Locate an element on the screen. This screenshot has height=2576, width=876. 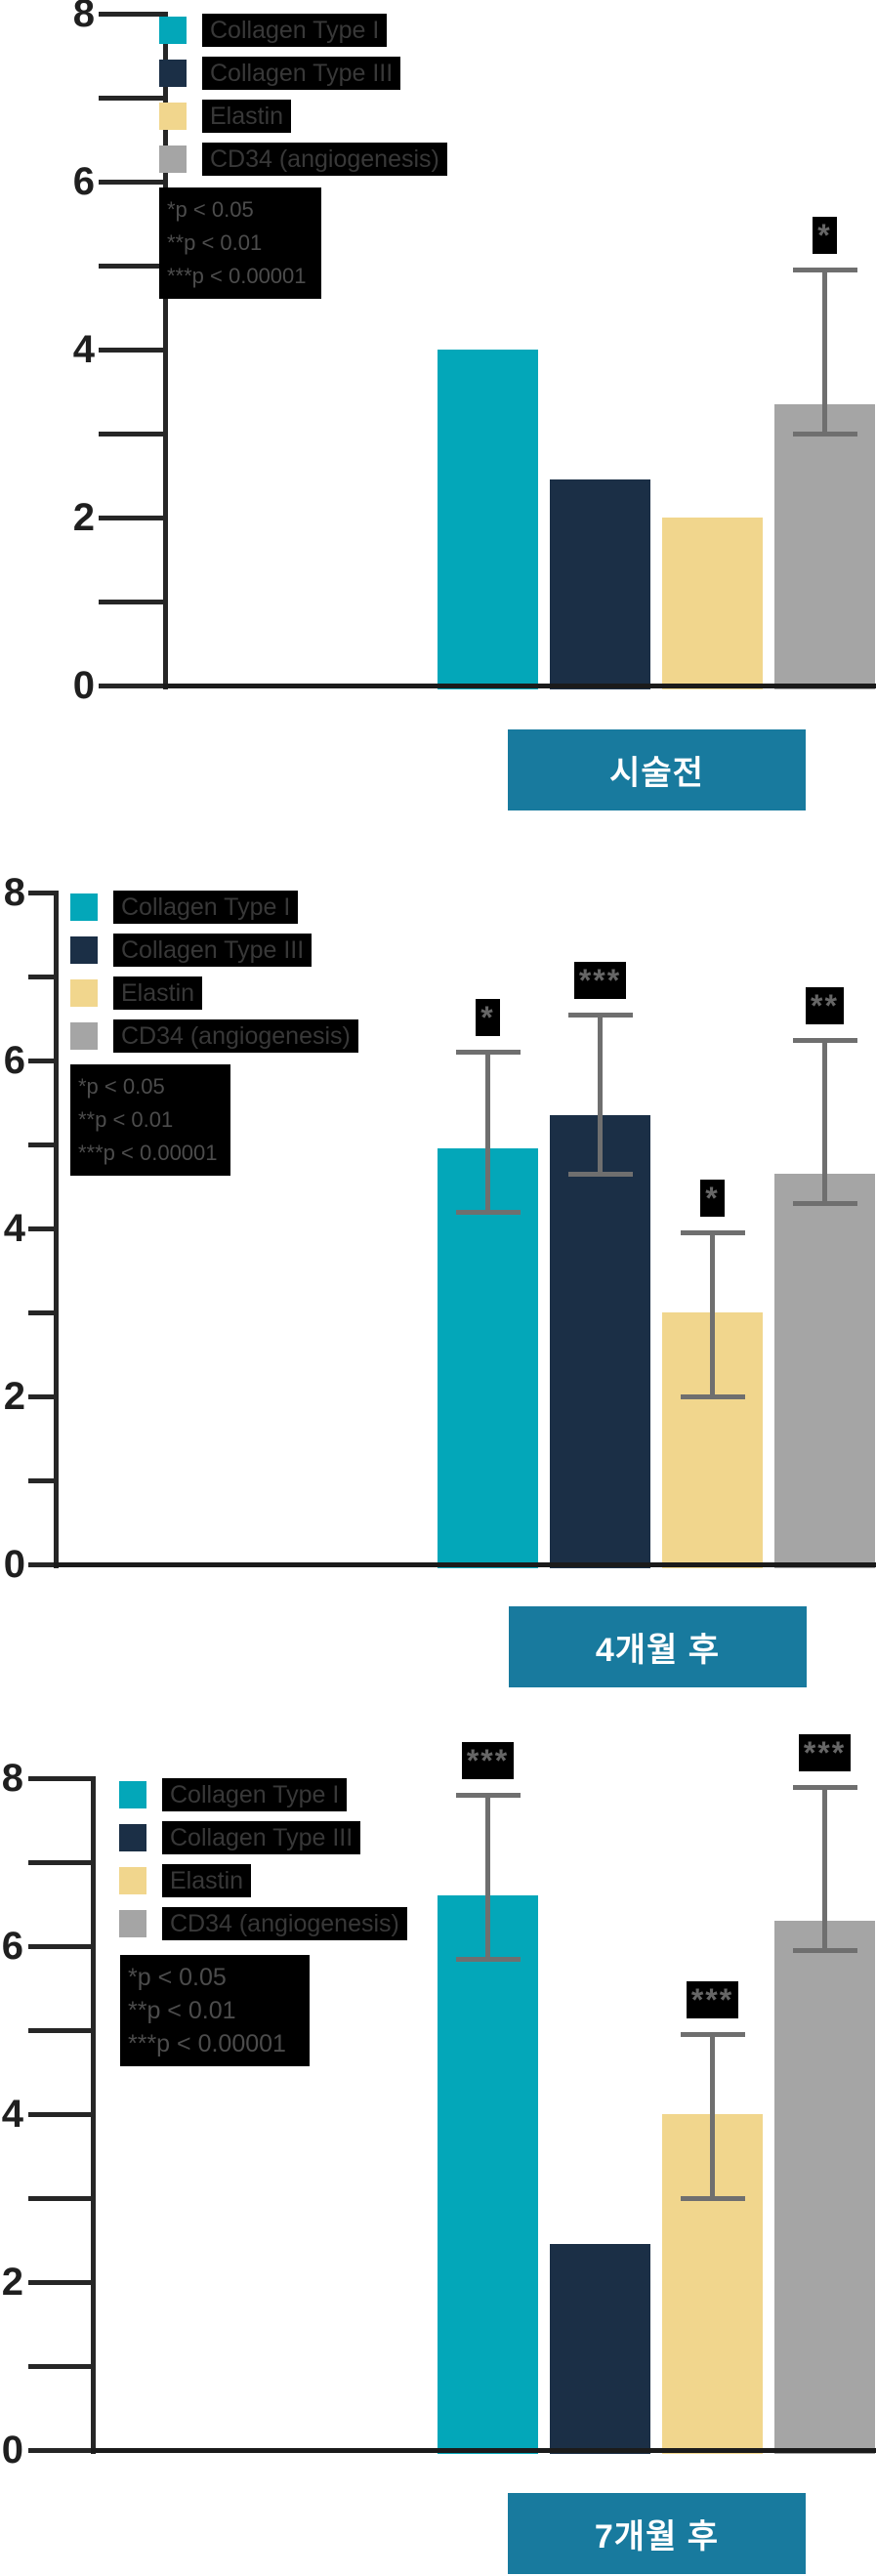
significance-note-line: **p < 0.01 is located at coordinates (126, 1119).